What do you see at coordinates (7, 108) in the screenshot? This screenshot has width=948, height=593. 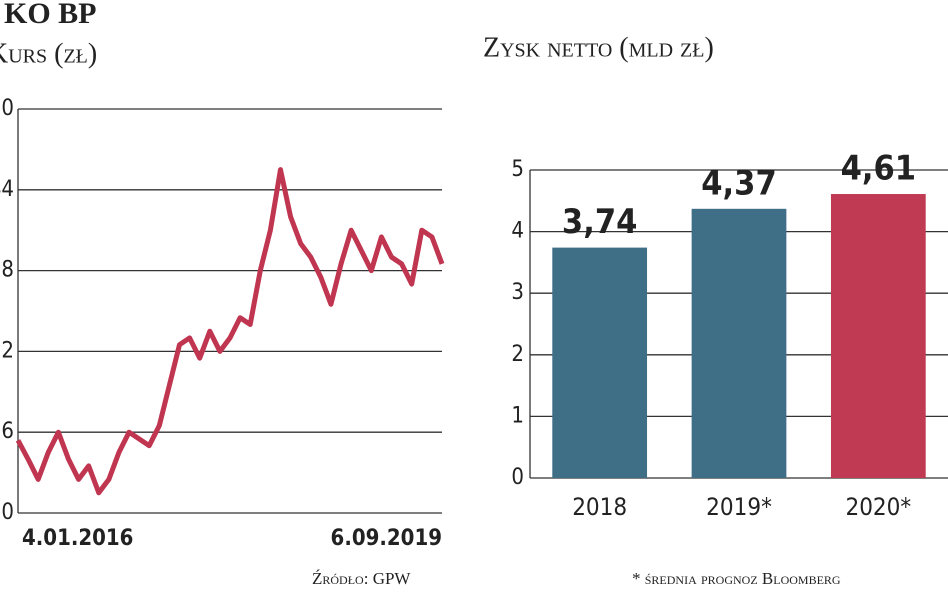 I see `y-tick-label: 50` at bounding box center [7, 108].